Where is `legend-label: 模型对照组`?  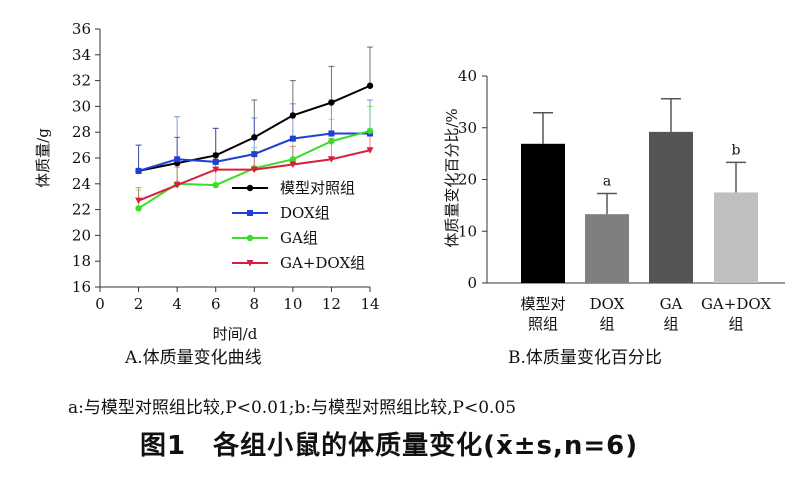
legend-label: 模型对照组 is located at coordinates (317, 188).